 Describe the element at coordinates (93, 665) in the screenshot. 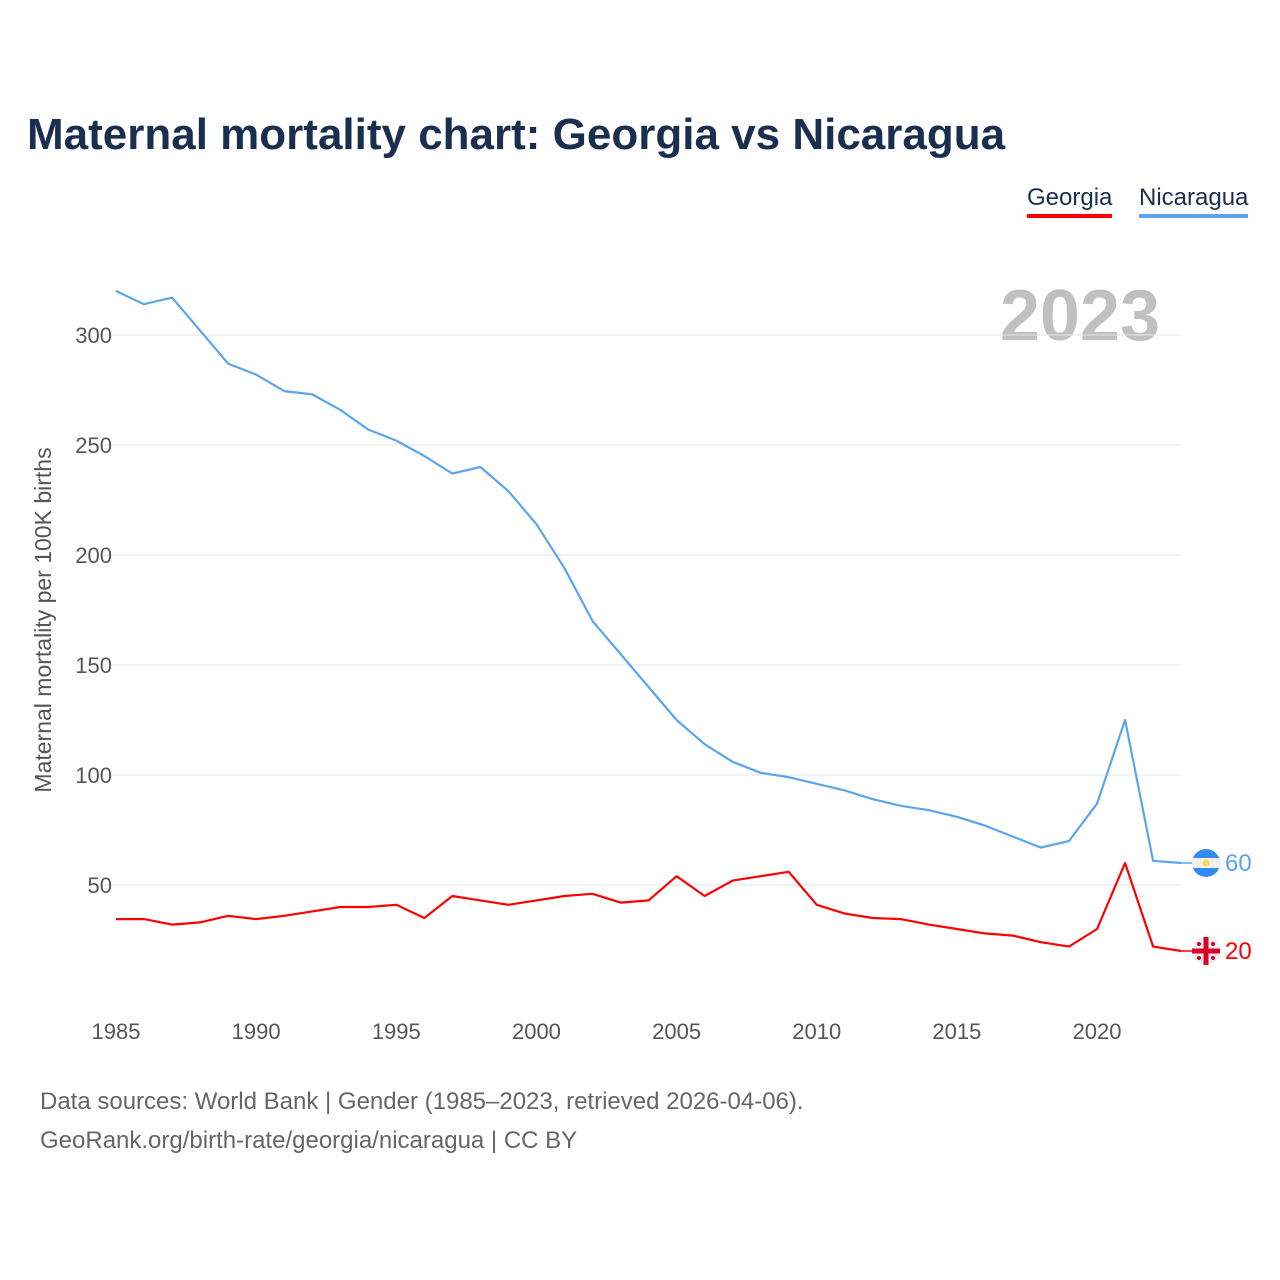

I see `y-tick-label: 150` at that location.